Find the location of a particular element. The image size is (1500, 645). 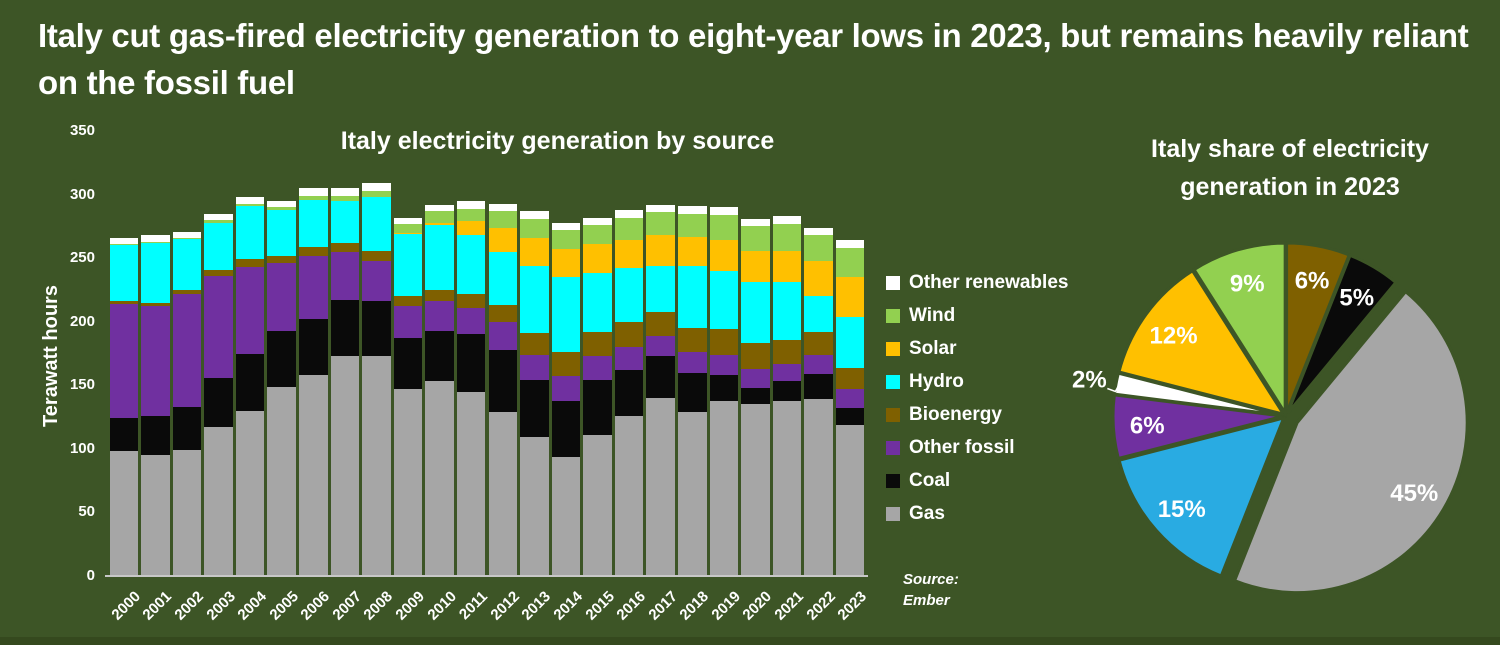

bar-segment-2003-hydro is located at coordinates (218, 246).